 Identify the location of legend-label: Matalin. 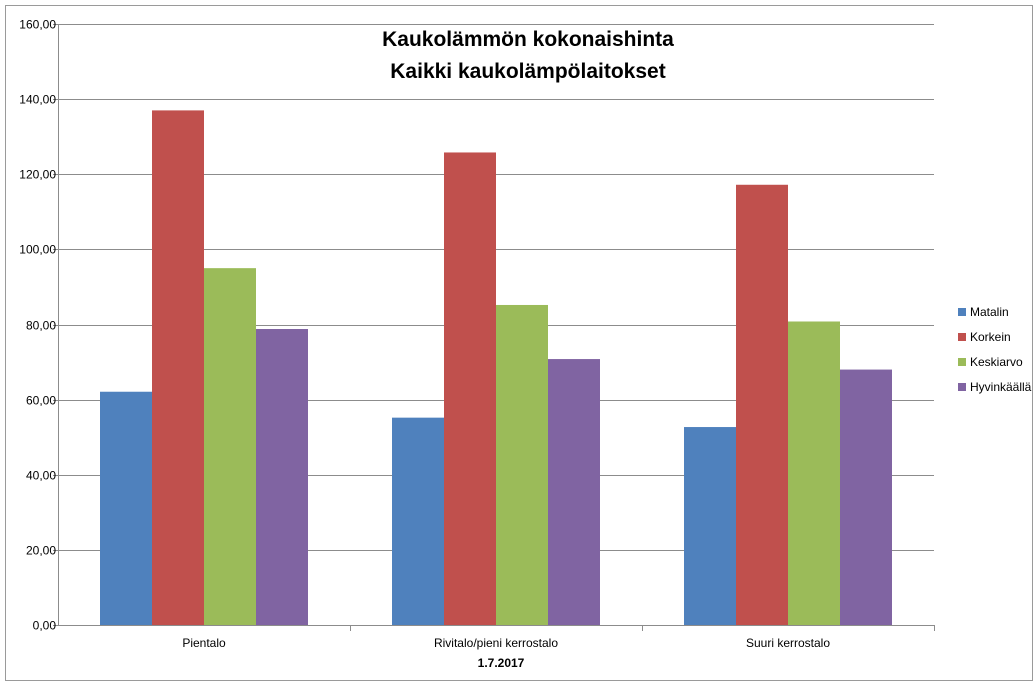
(989, 312).